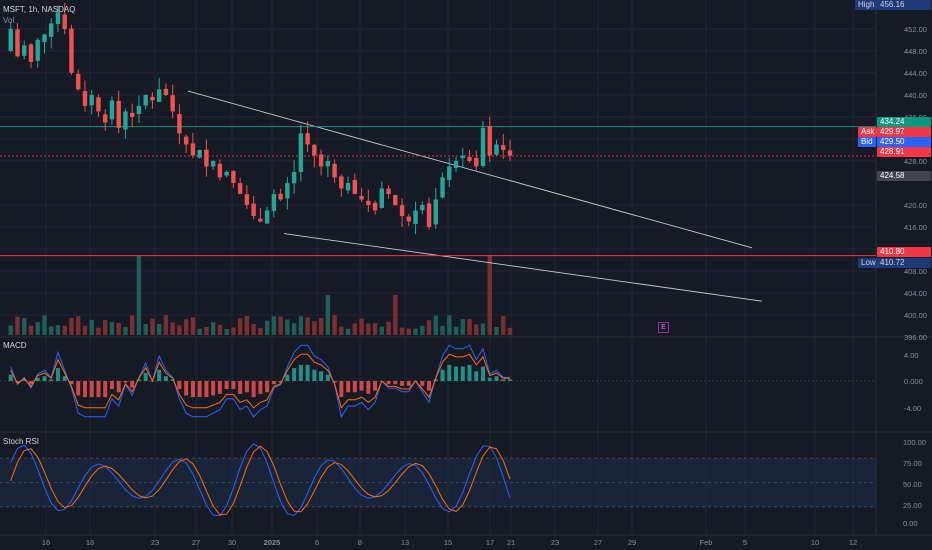 The width and height of the screenshot is (932, 550). I want to click on price-label-tag: Ask, so click(868, 132).